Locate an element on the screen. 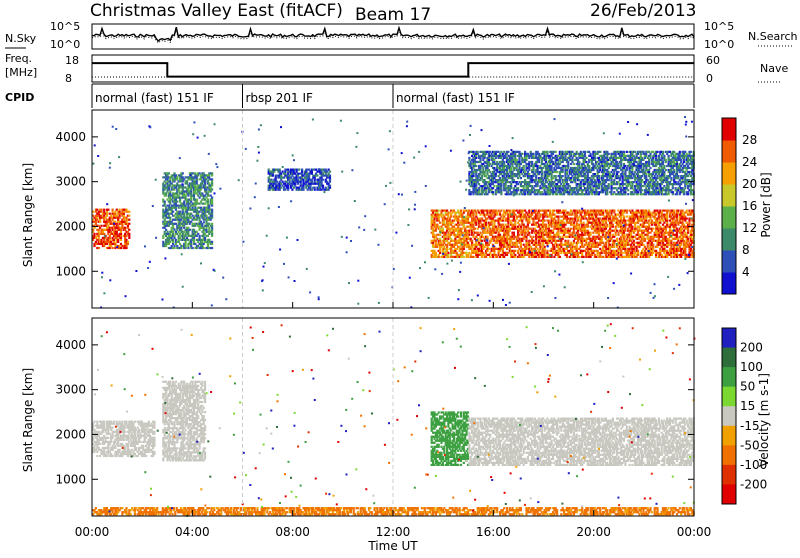 The height and width of the screenshot is (558, 800). nsky-trace is located at coordinates (393, 34).